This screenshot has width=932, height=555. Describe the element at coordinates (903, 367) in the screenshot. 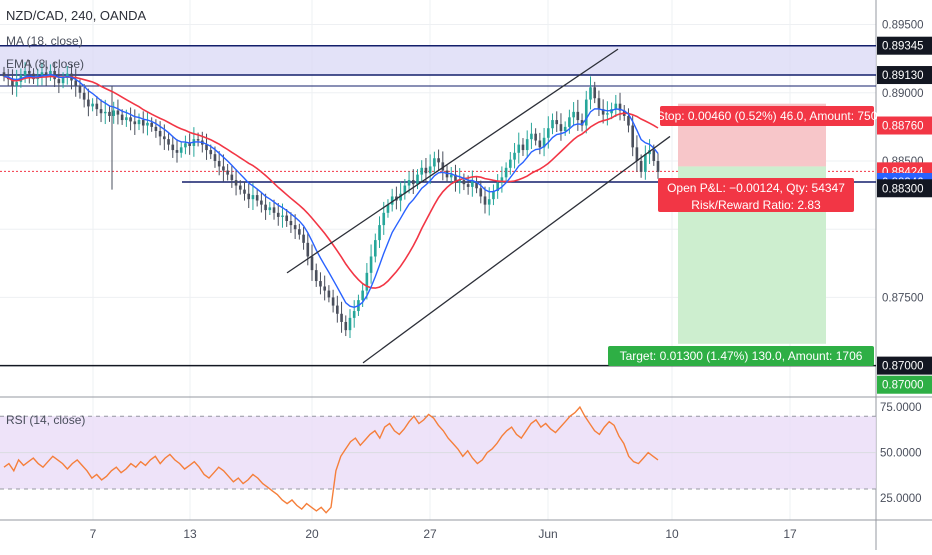

I see `price-badge-label: 0.87000` at that location.